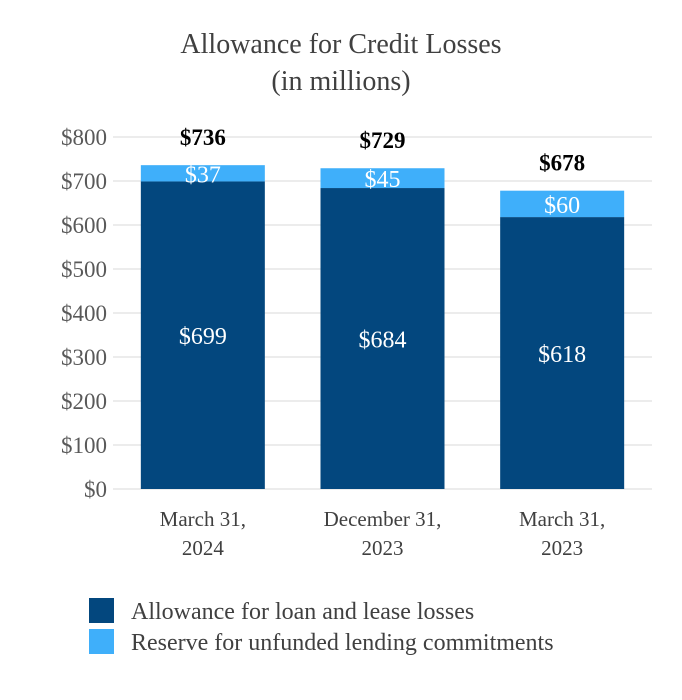 This screenshot has width=682, height=700. Describe the element at coordinates (84, 357) in the screenshot. I see `y-tick-label: $300` at that location.